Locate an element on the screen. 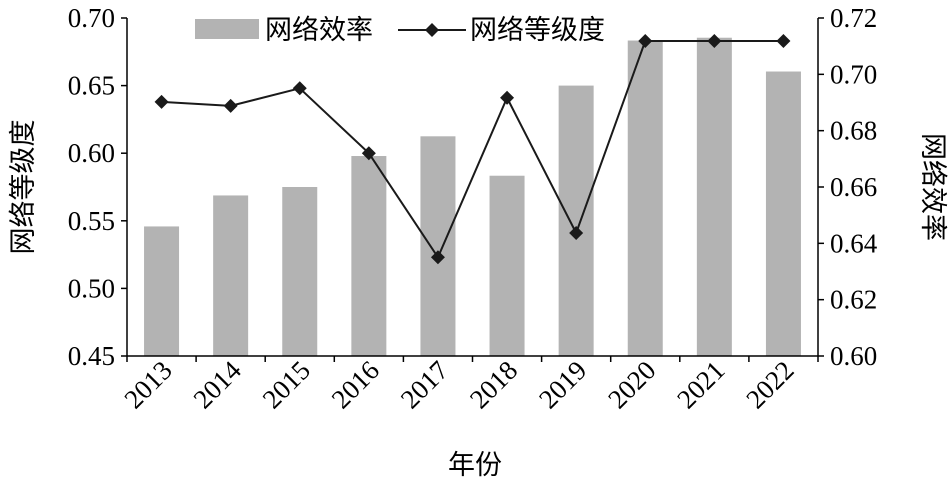 This screenshot has height=486, width=948. line-point-2013 is located at coordinates (161, 101).